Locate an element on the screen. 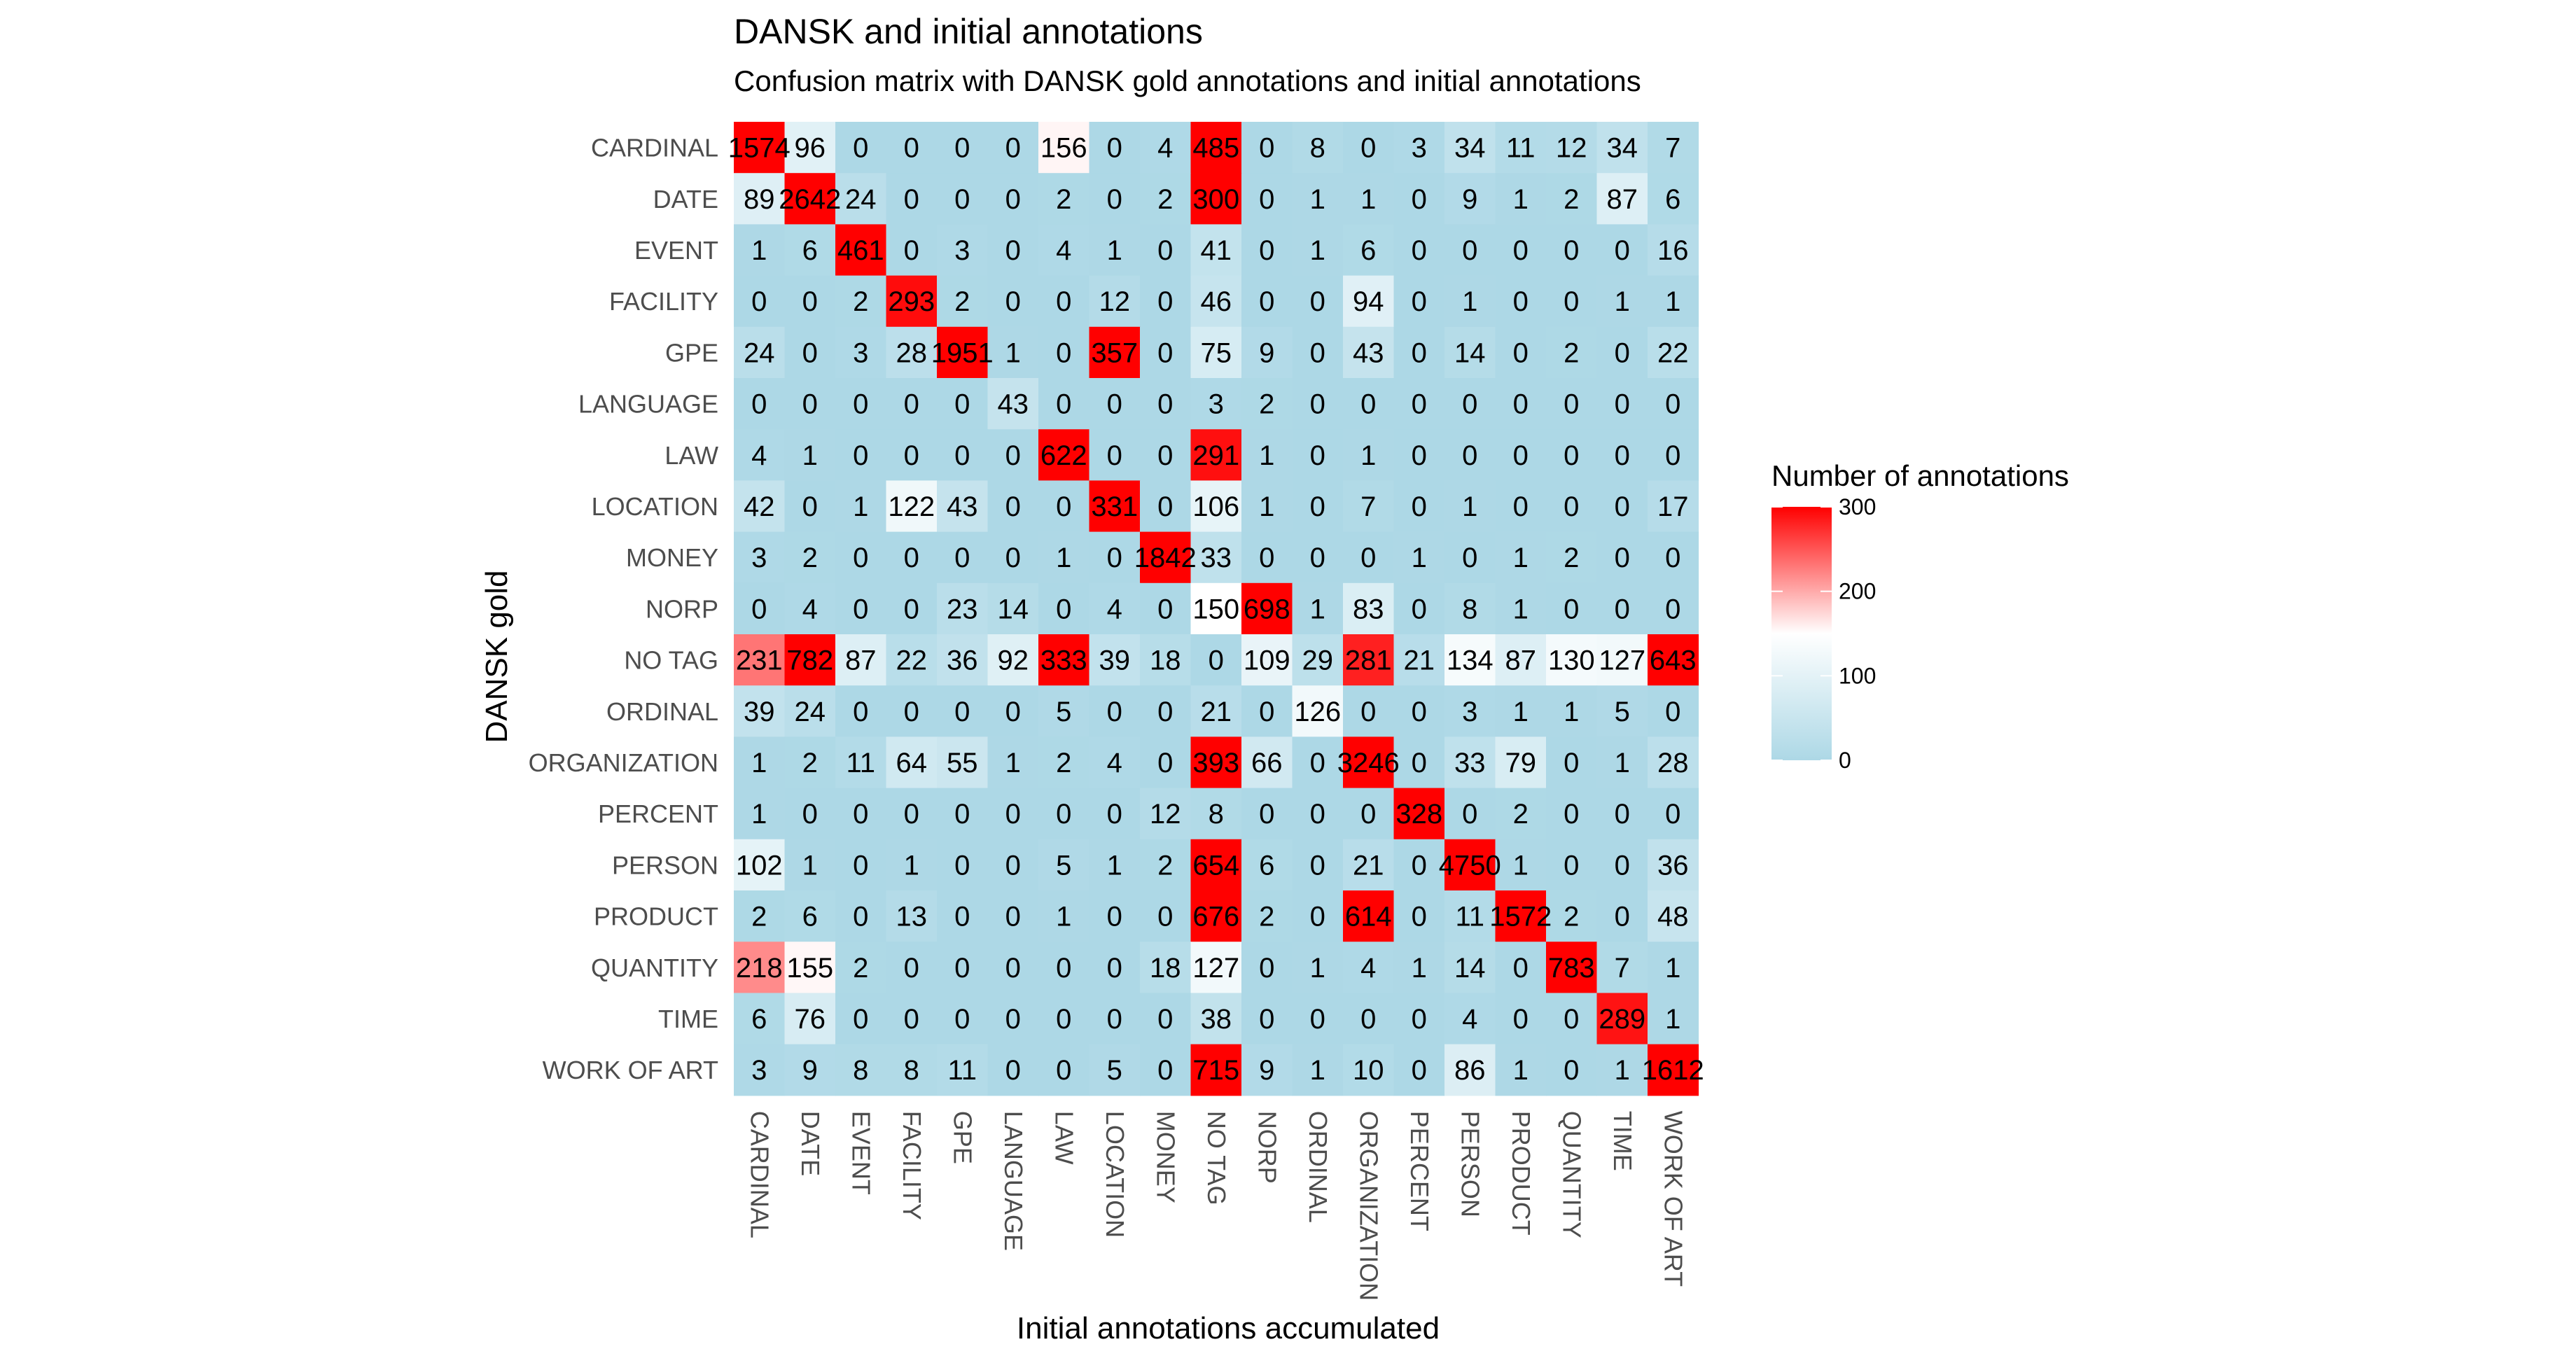 The height and width of the screenshot is (1356, 2576). legend-tick-label: 200 is located at coordinates (1857, 591).